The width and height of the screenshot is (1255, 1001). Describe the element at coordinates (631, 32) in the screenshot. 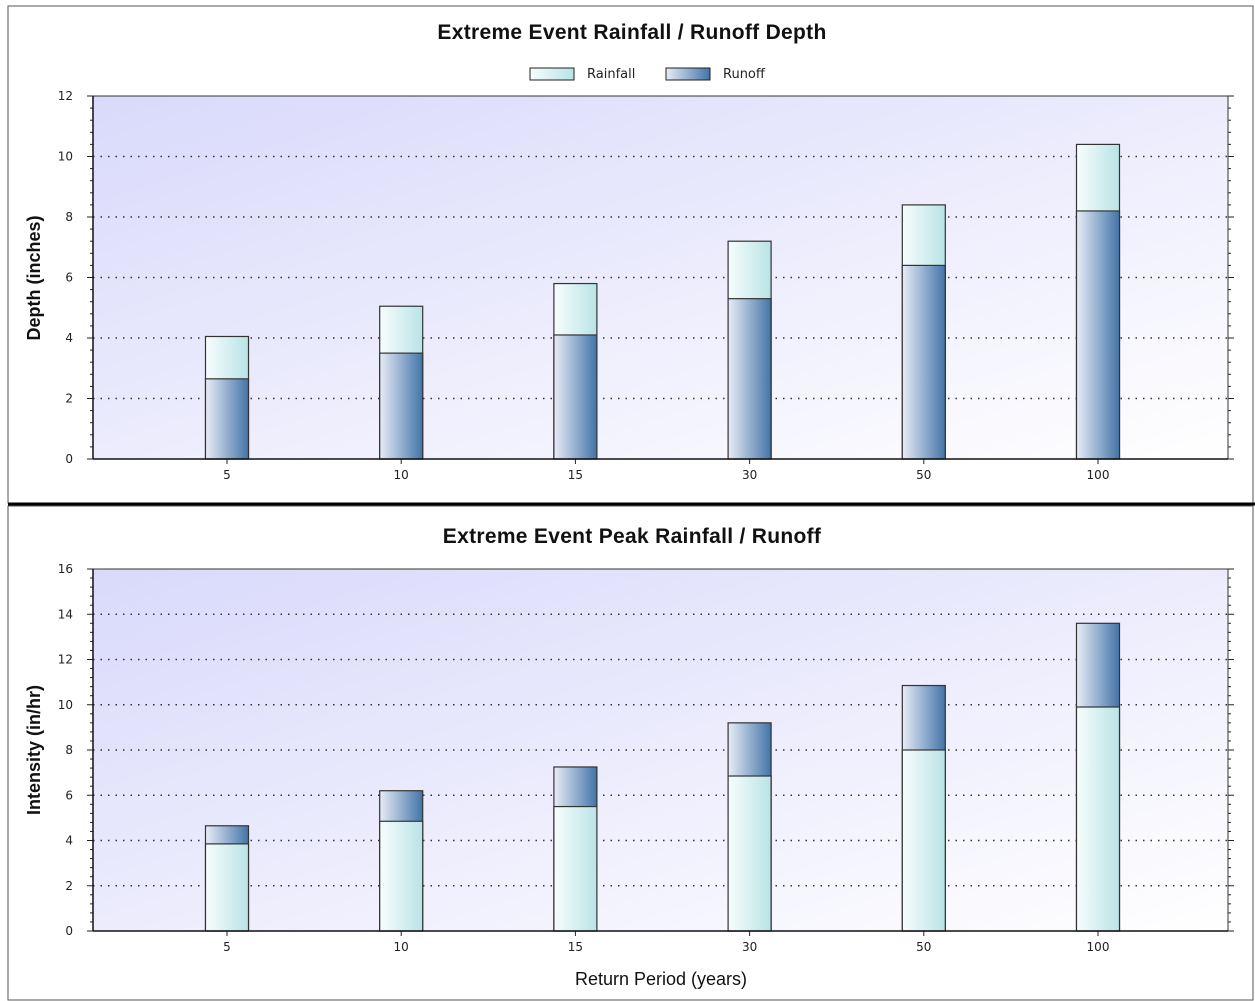

I see `depth-chart-title: Extreme Event Rainfall / Runoff Depth` at that location.